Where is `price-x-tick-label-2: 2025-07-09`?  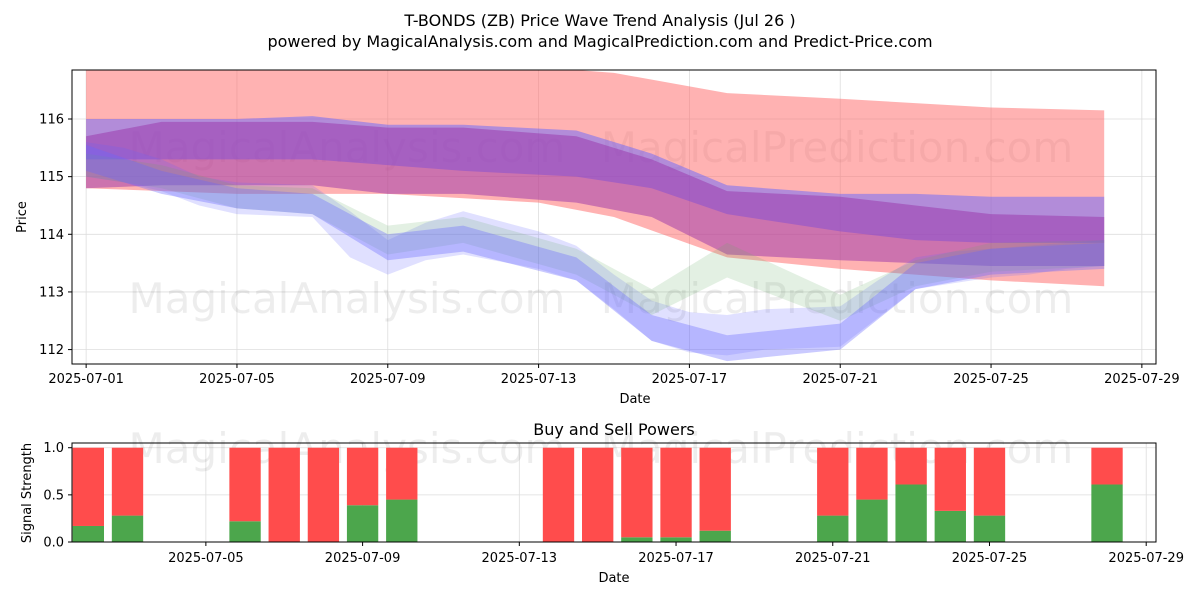 price-x-tick-label-2: 2025-07-09 is located at coordinates (388, 379).